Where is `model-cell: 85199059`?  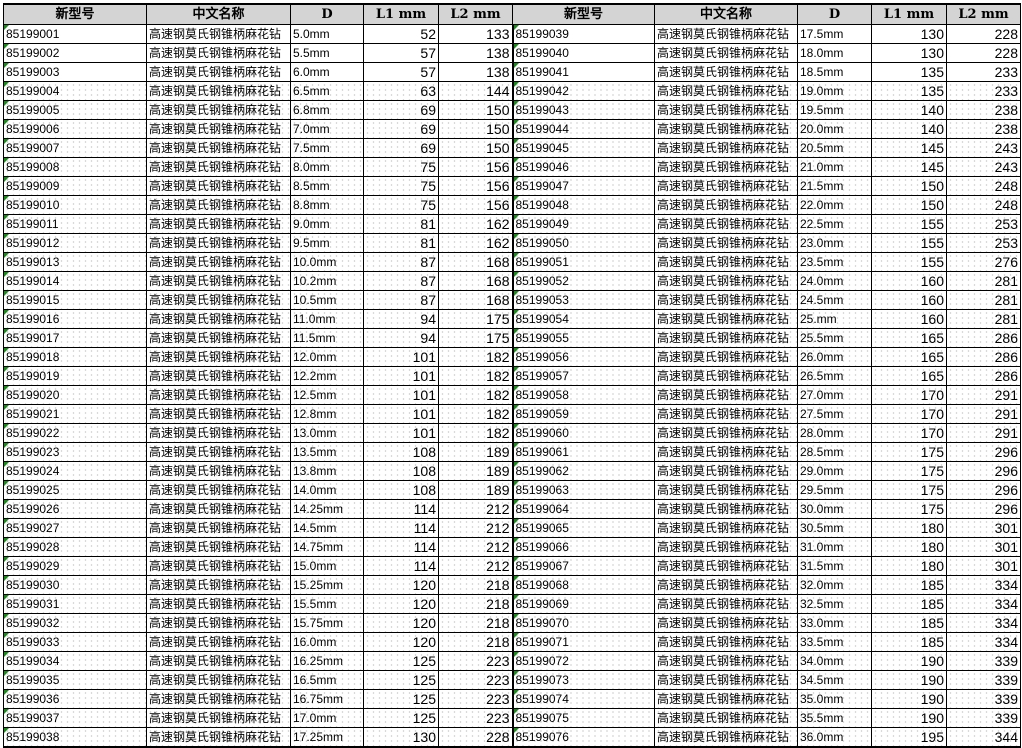
model-cell: 85199059 is located at coordinates (583, 414).